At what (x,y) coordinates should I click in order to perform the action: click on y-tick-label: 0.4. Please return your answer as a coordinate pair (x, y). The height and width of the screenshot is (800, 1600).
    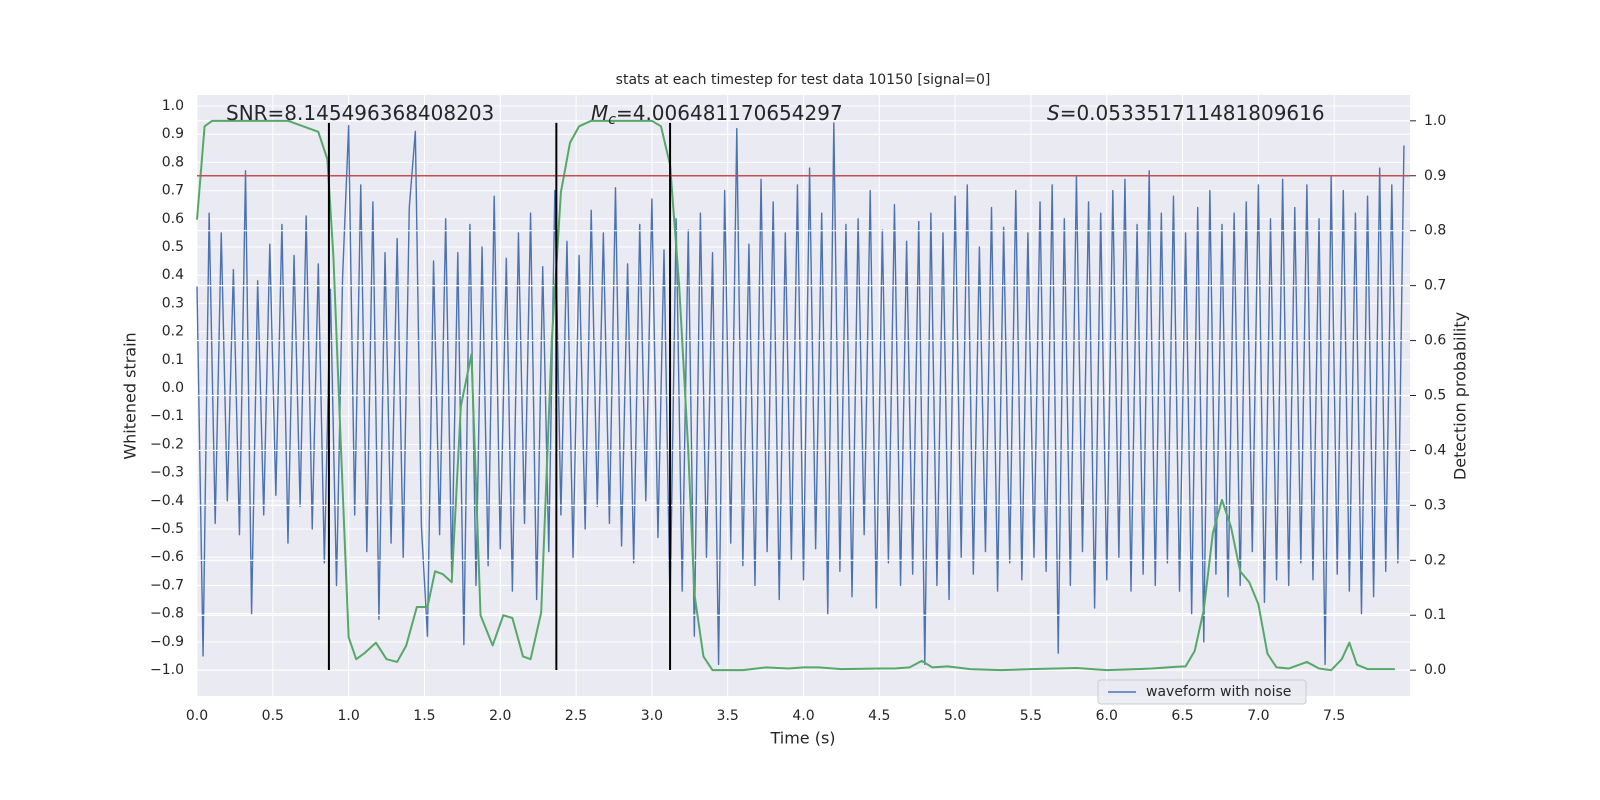
    Looking at the image, I should click on (173, 275).